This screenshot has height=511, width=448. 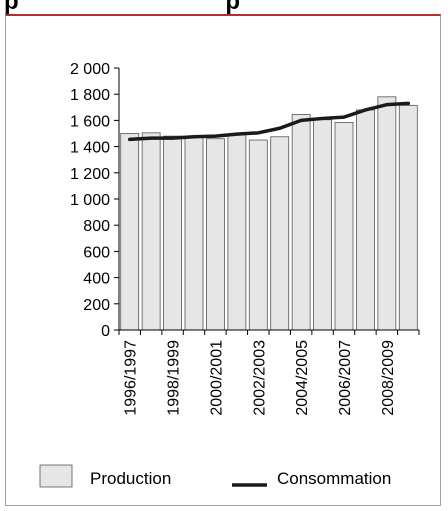 I want to click on y-tick-label: 1 800, so click(x=90, y=95).